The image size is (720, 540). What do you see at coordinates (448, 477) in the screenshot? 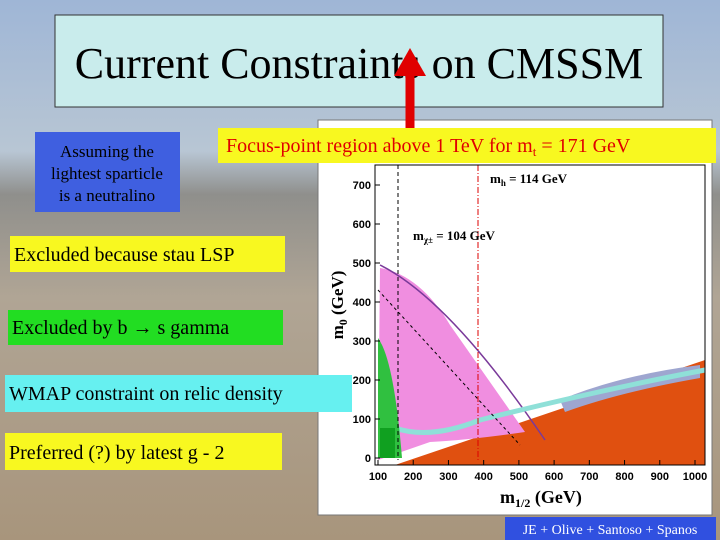
I see `x-tick-label: 300` at bounding box center [448, 477].